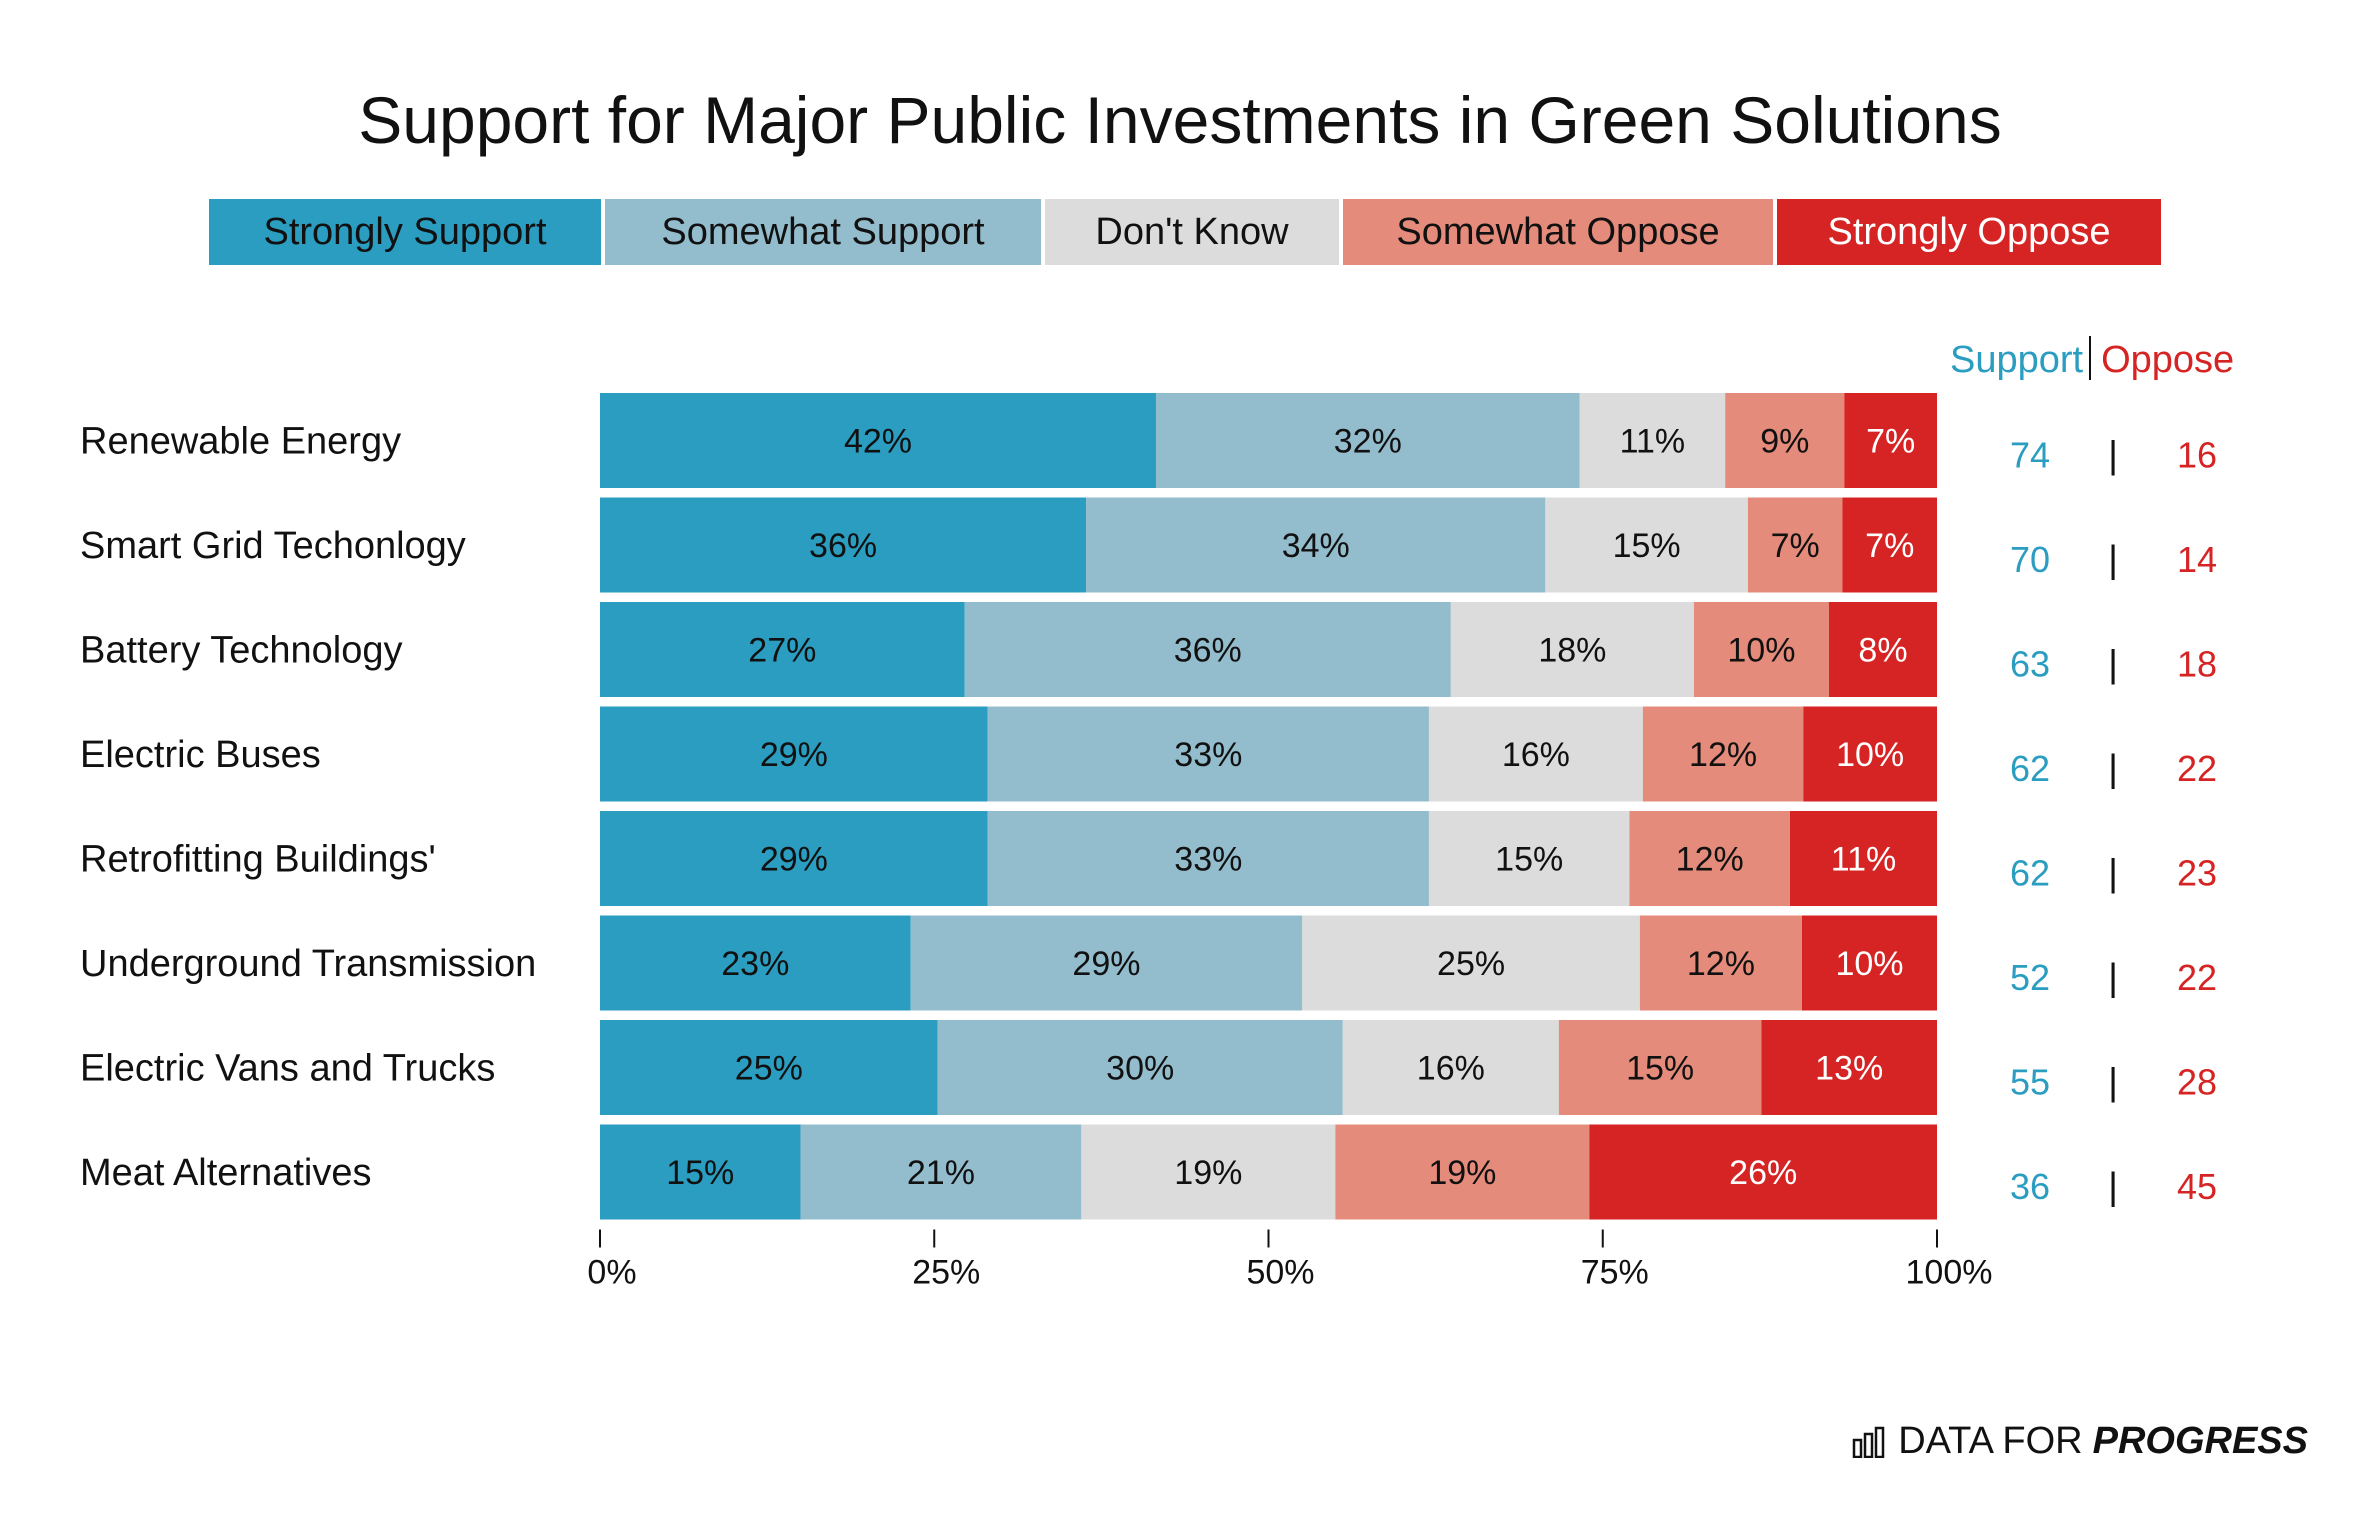 Image resolution: width=2360 pixels, height=1530 pixels. I want to click on x-tick-label: 0%, so click(611, 1273).